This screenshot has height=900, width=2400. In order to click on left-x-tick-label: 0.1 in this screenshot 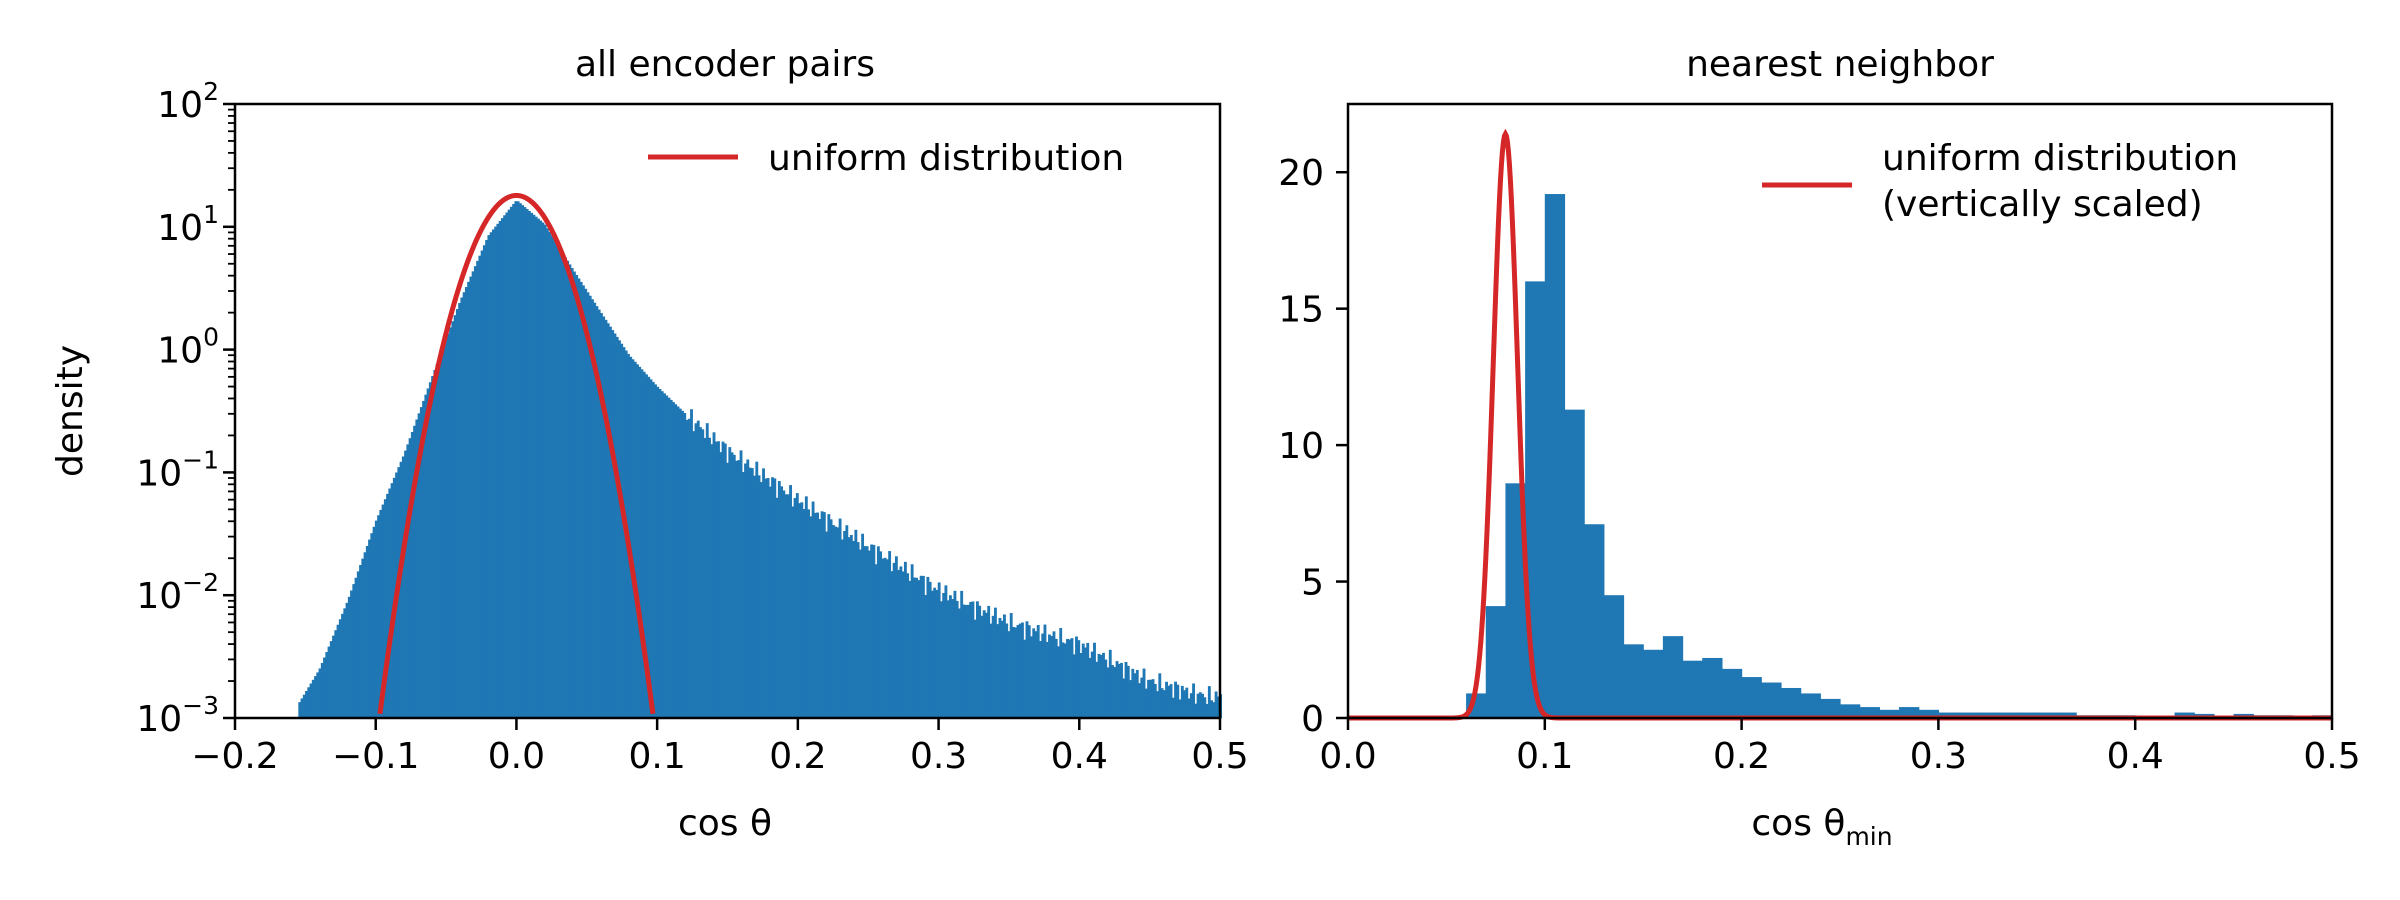, I will do `click(657, 756)`.